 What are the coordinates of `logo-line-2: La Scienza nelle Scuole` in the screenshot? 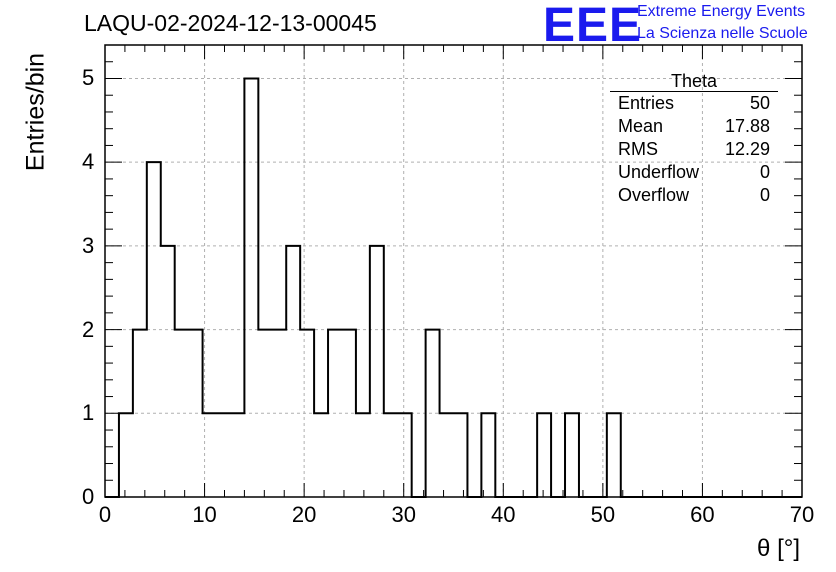 It's located at (722, 33).